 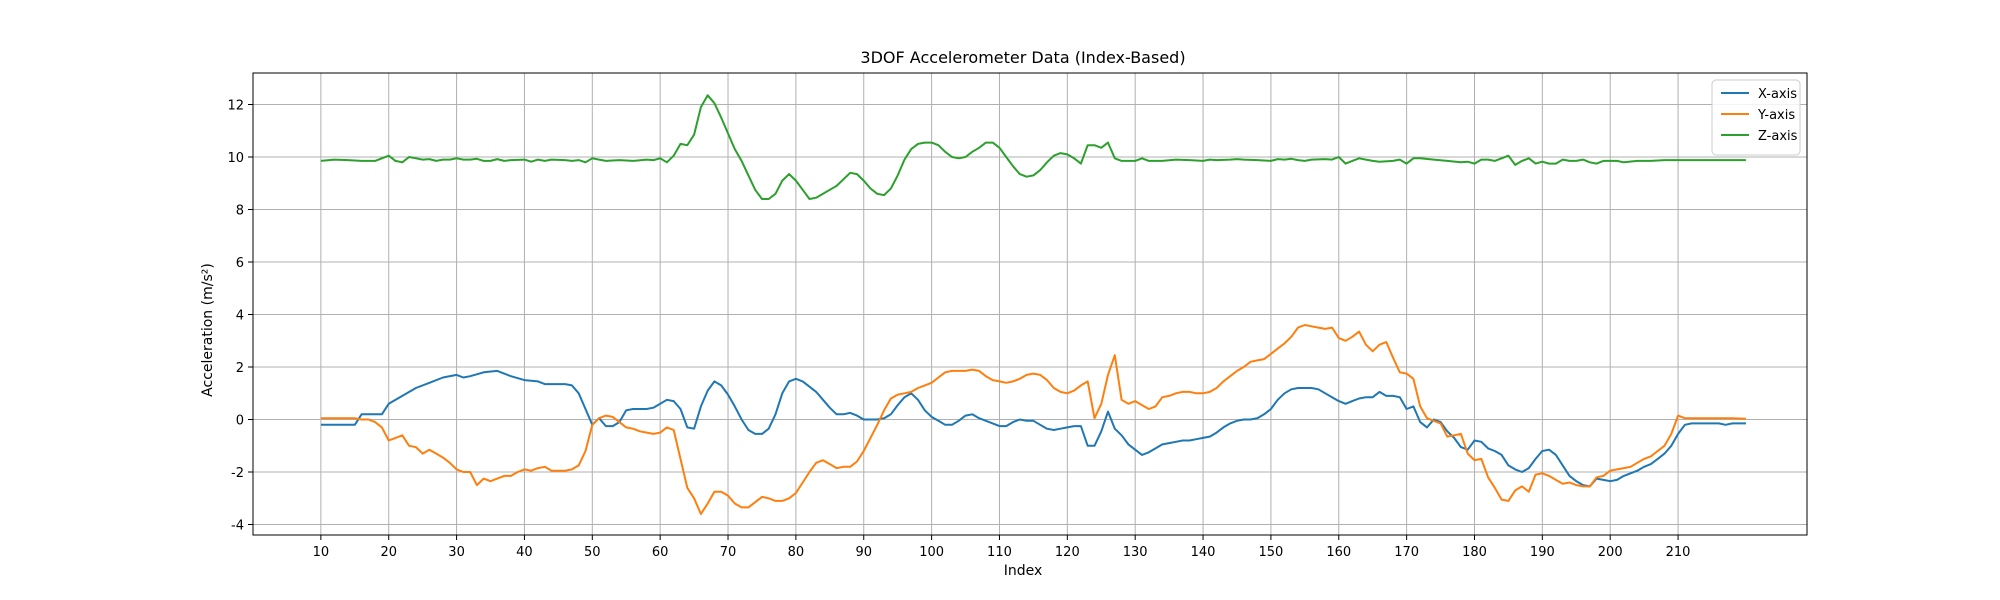 I want to click on chart-title: 3DOF Accelerometer Data (Index-Based), so click(x=1022, y=57).